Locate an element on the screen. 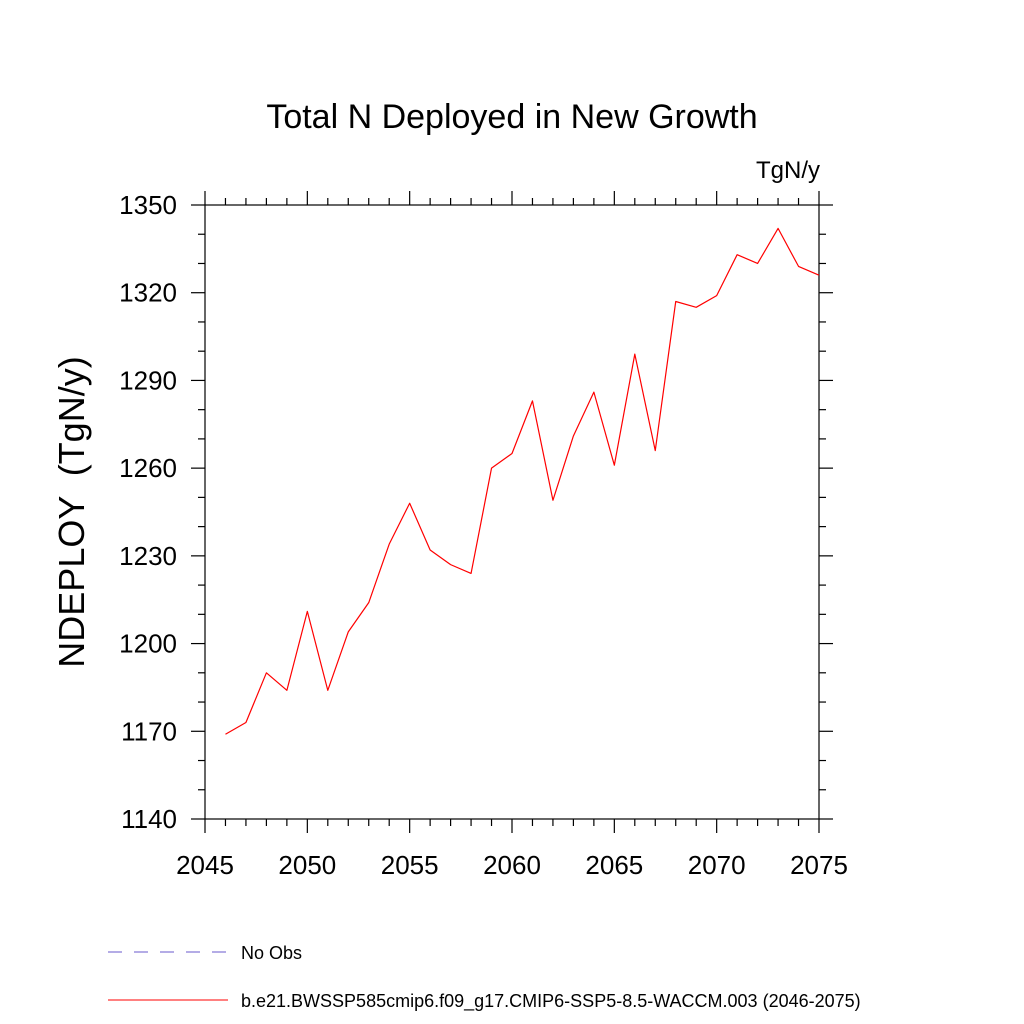  x-tick-label: 2065 is located at coordinates (614, 865).